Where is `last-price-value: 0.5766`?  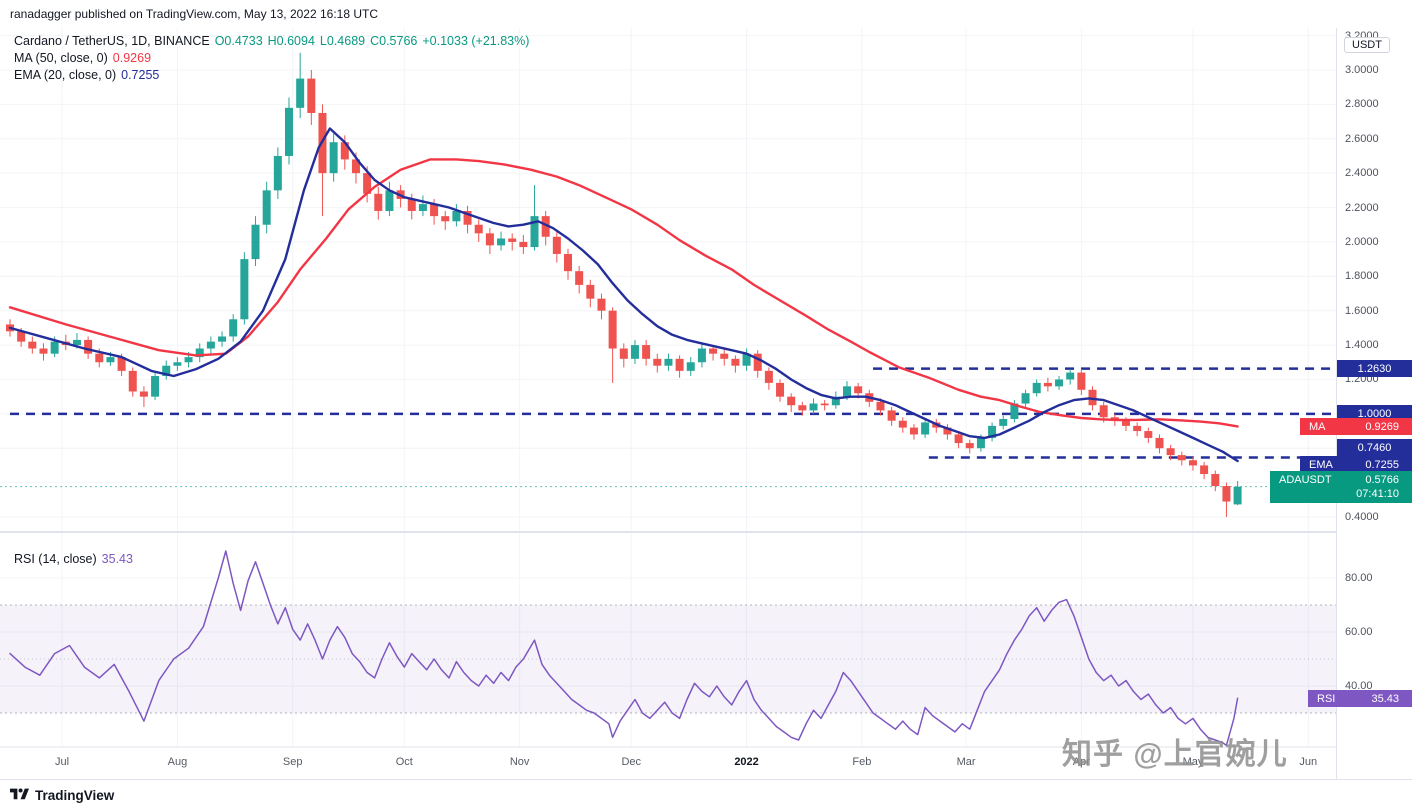 last-price-value: 0.5766 is located at coordinates (1382, 480).